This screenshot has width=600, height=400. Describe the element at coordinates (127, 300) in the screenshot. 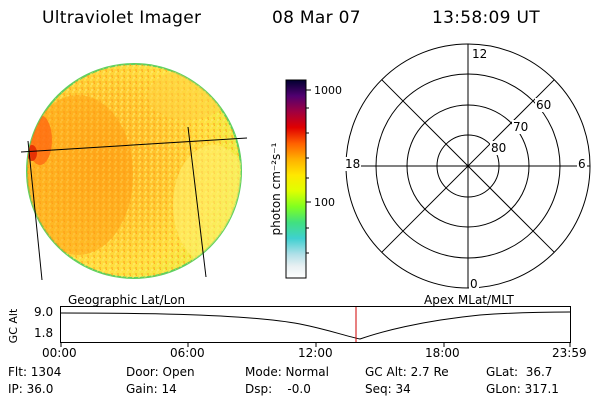

I see `caption-geographic: Geographic Lat/Lon` at that location.